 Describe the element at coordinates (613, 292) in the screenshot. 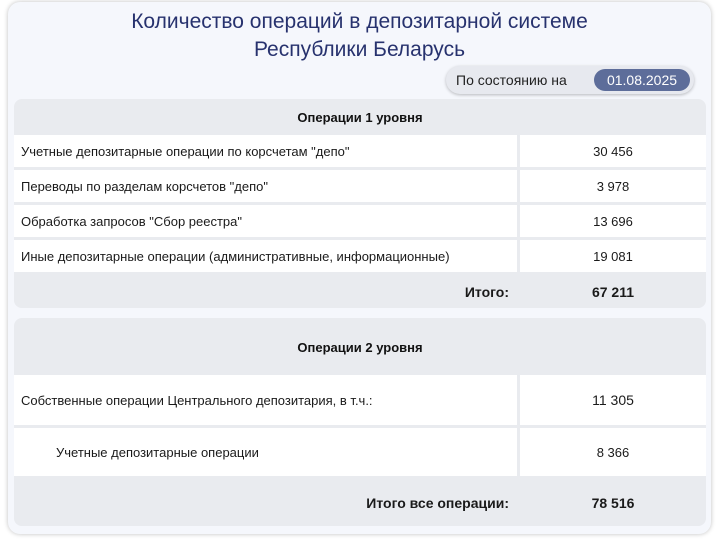

I see `total-value: 67 211` at that location.